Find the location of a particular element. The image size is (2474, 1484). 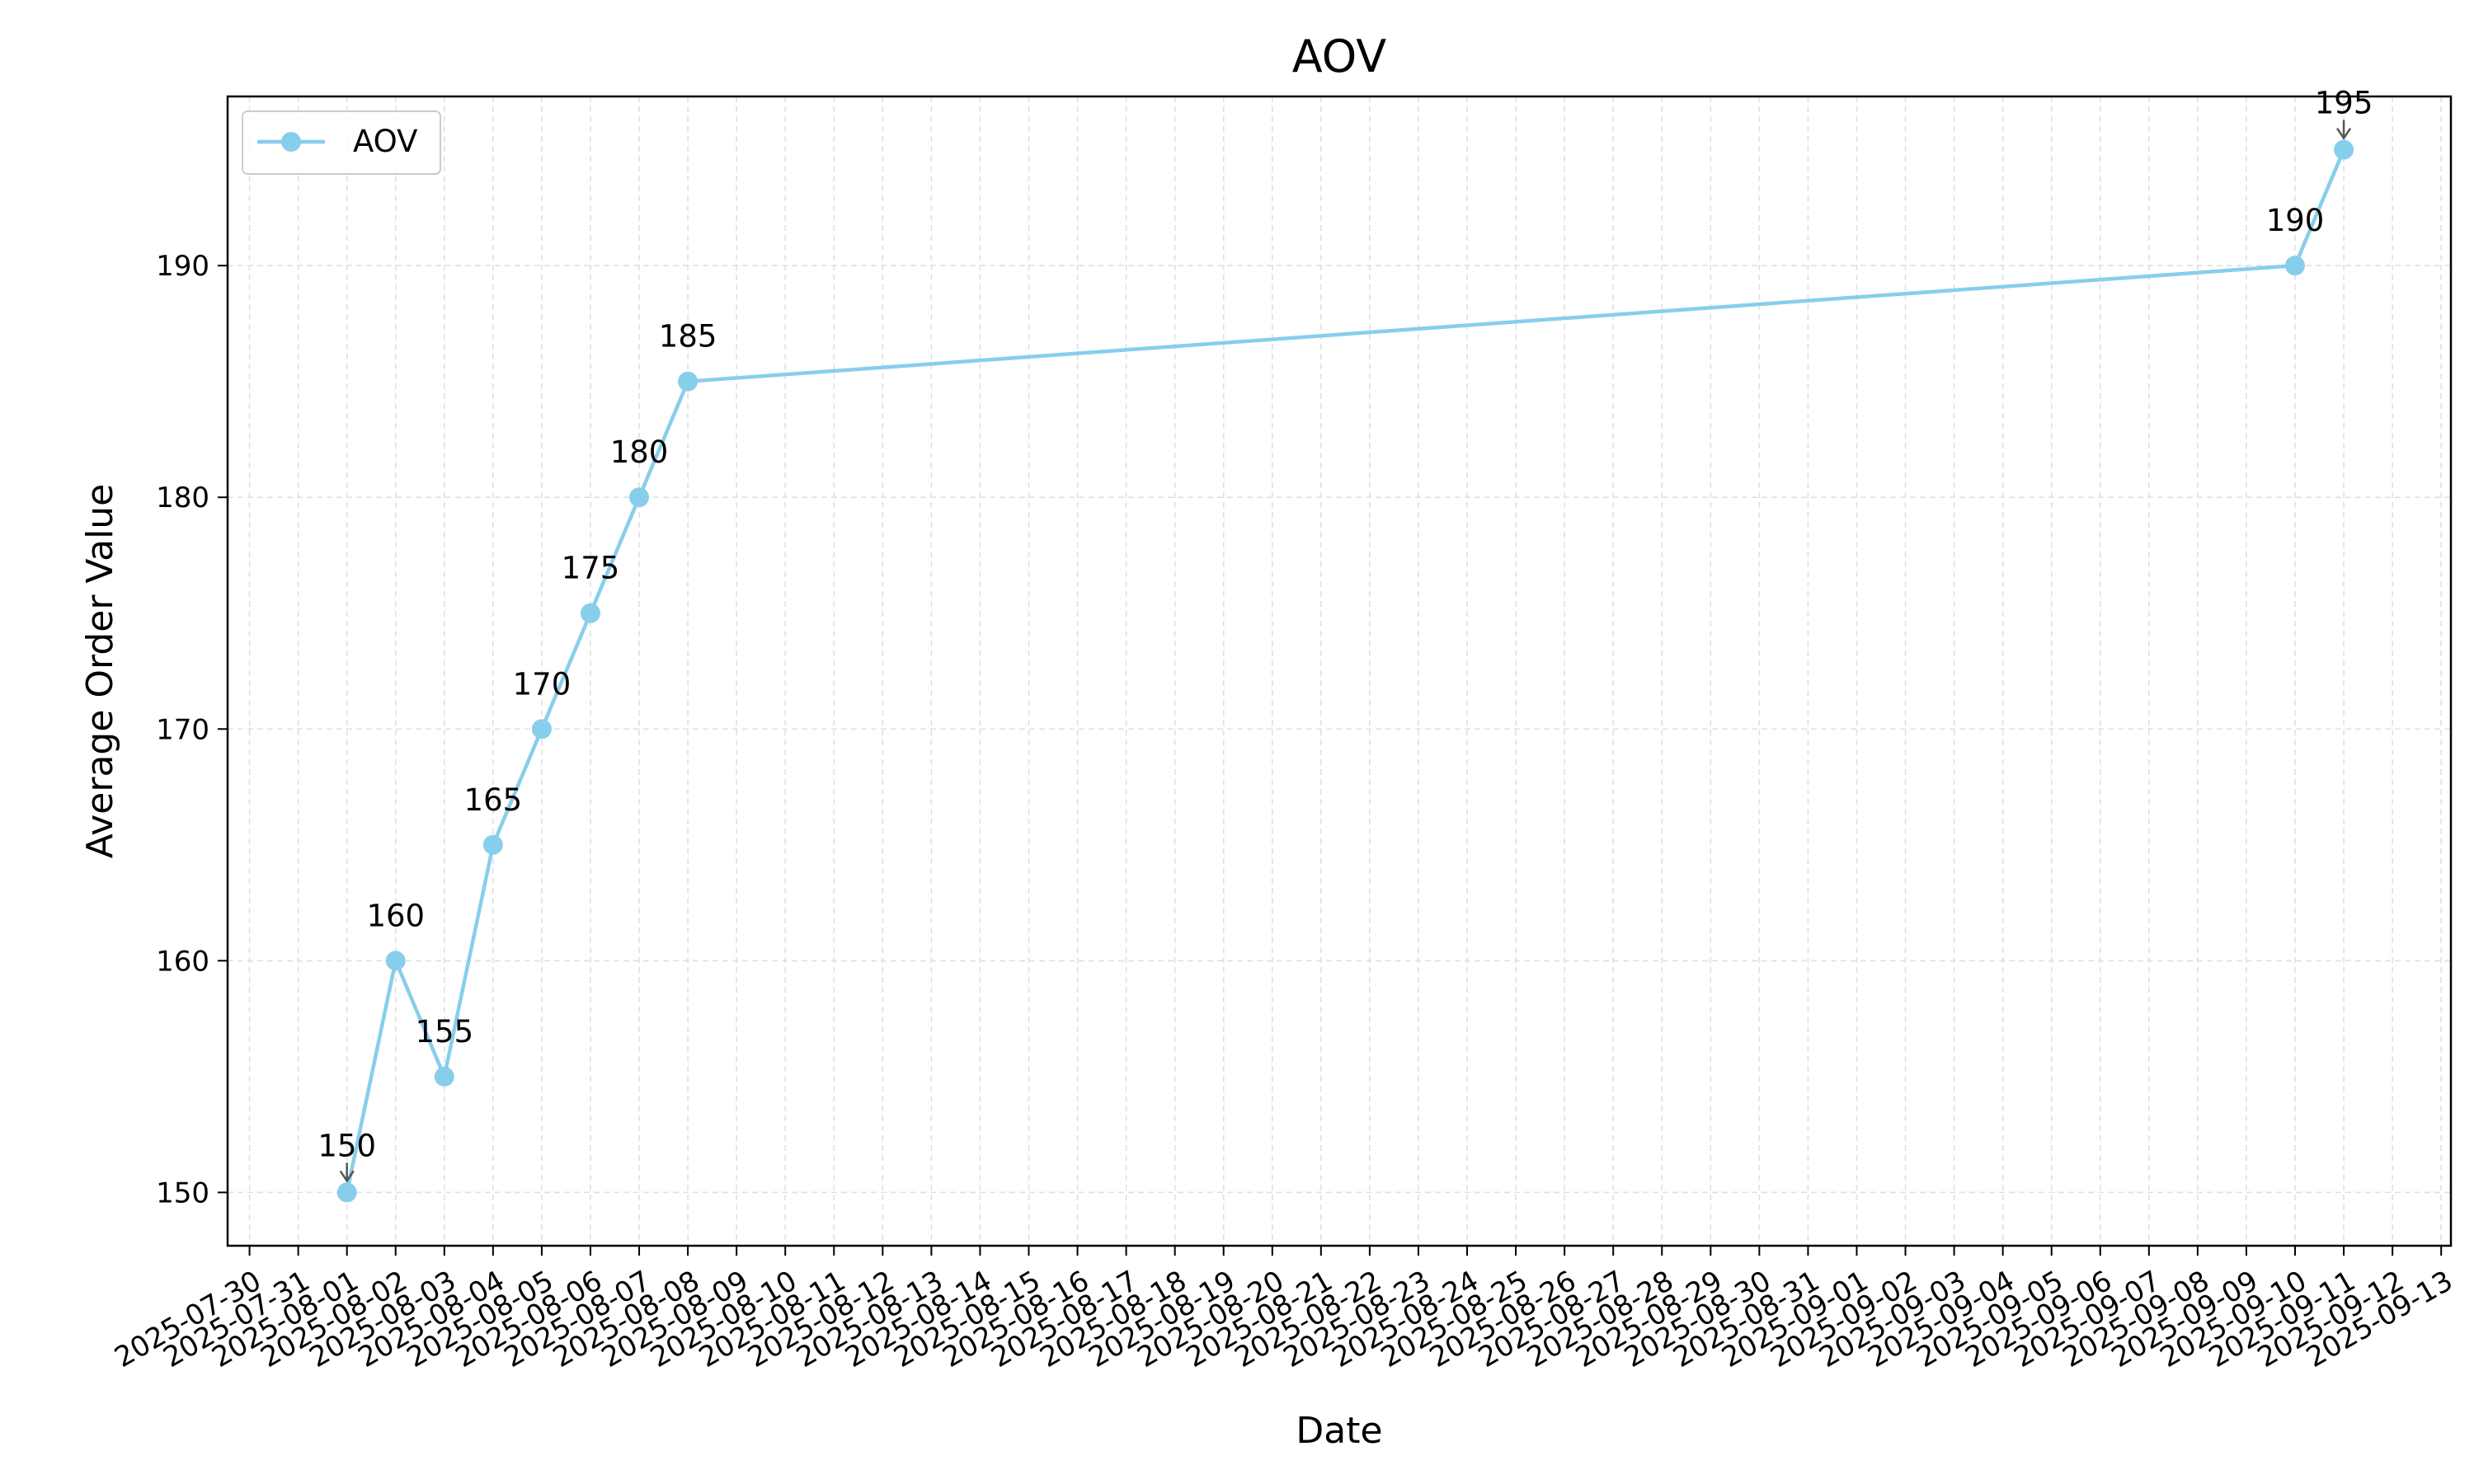

data-label: 150 is located at coordinates (346, 1145).